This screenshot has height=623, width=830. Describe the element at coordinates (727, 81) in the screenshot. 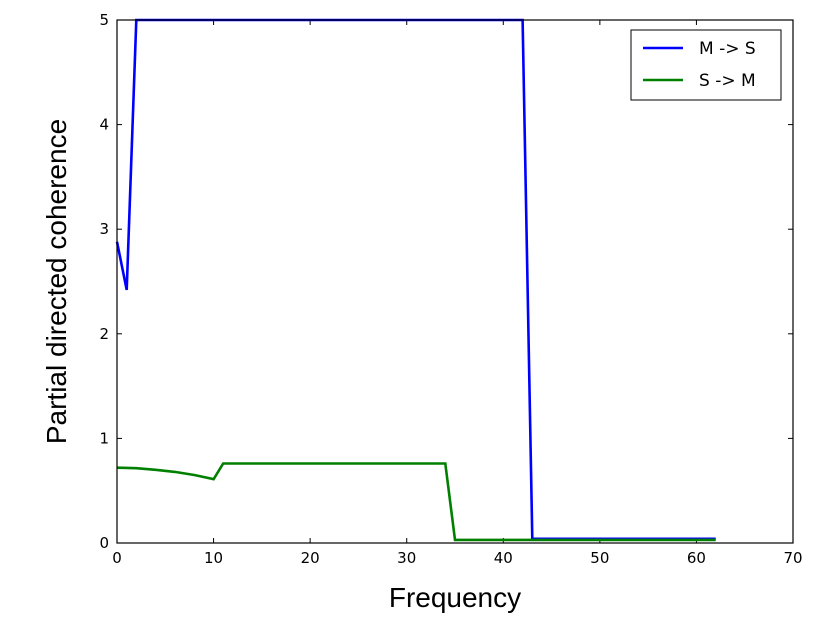

I see `legend-label-1: S -> M` at that location.